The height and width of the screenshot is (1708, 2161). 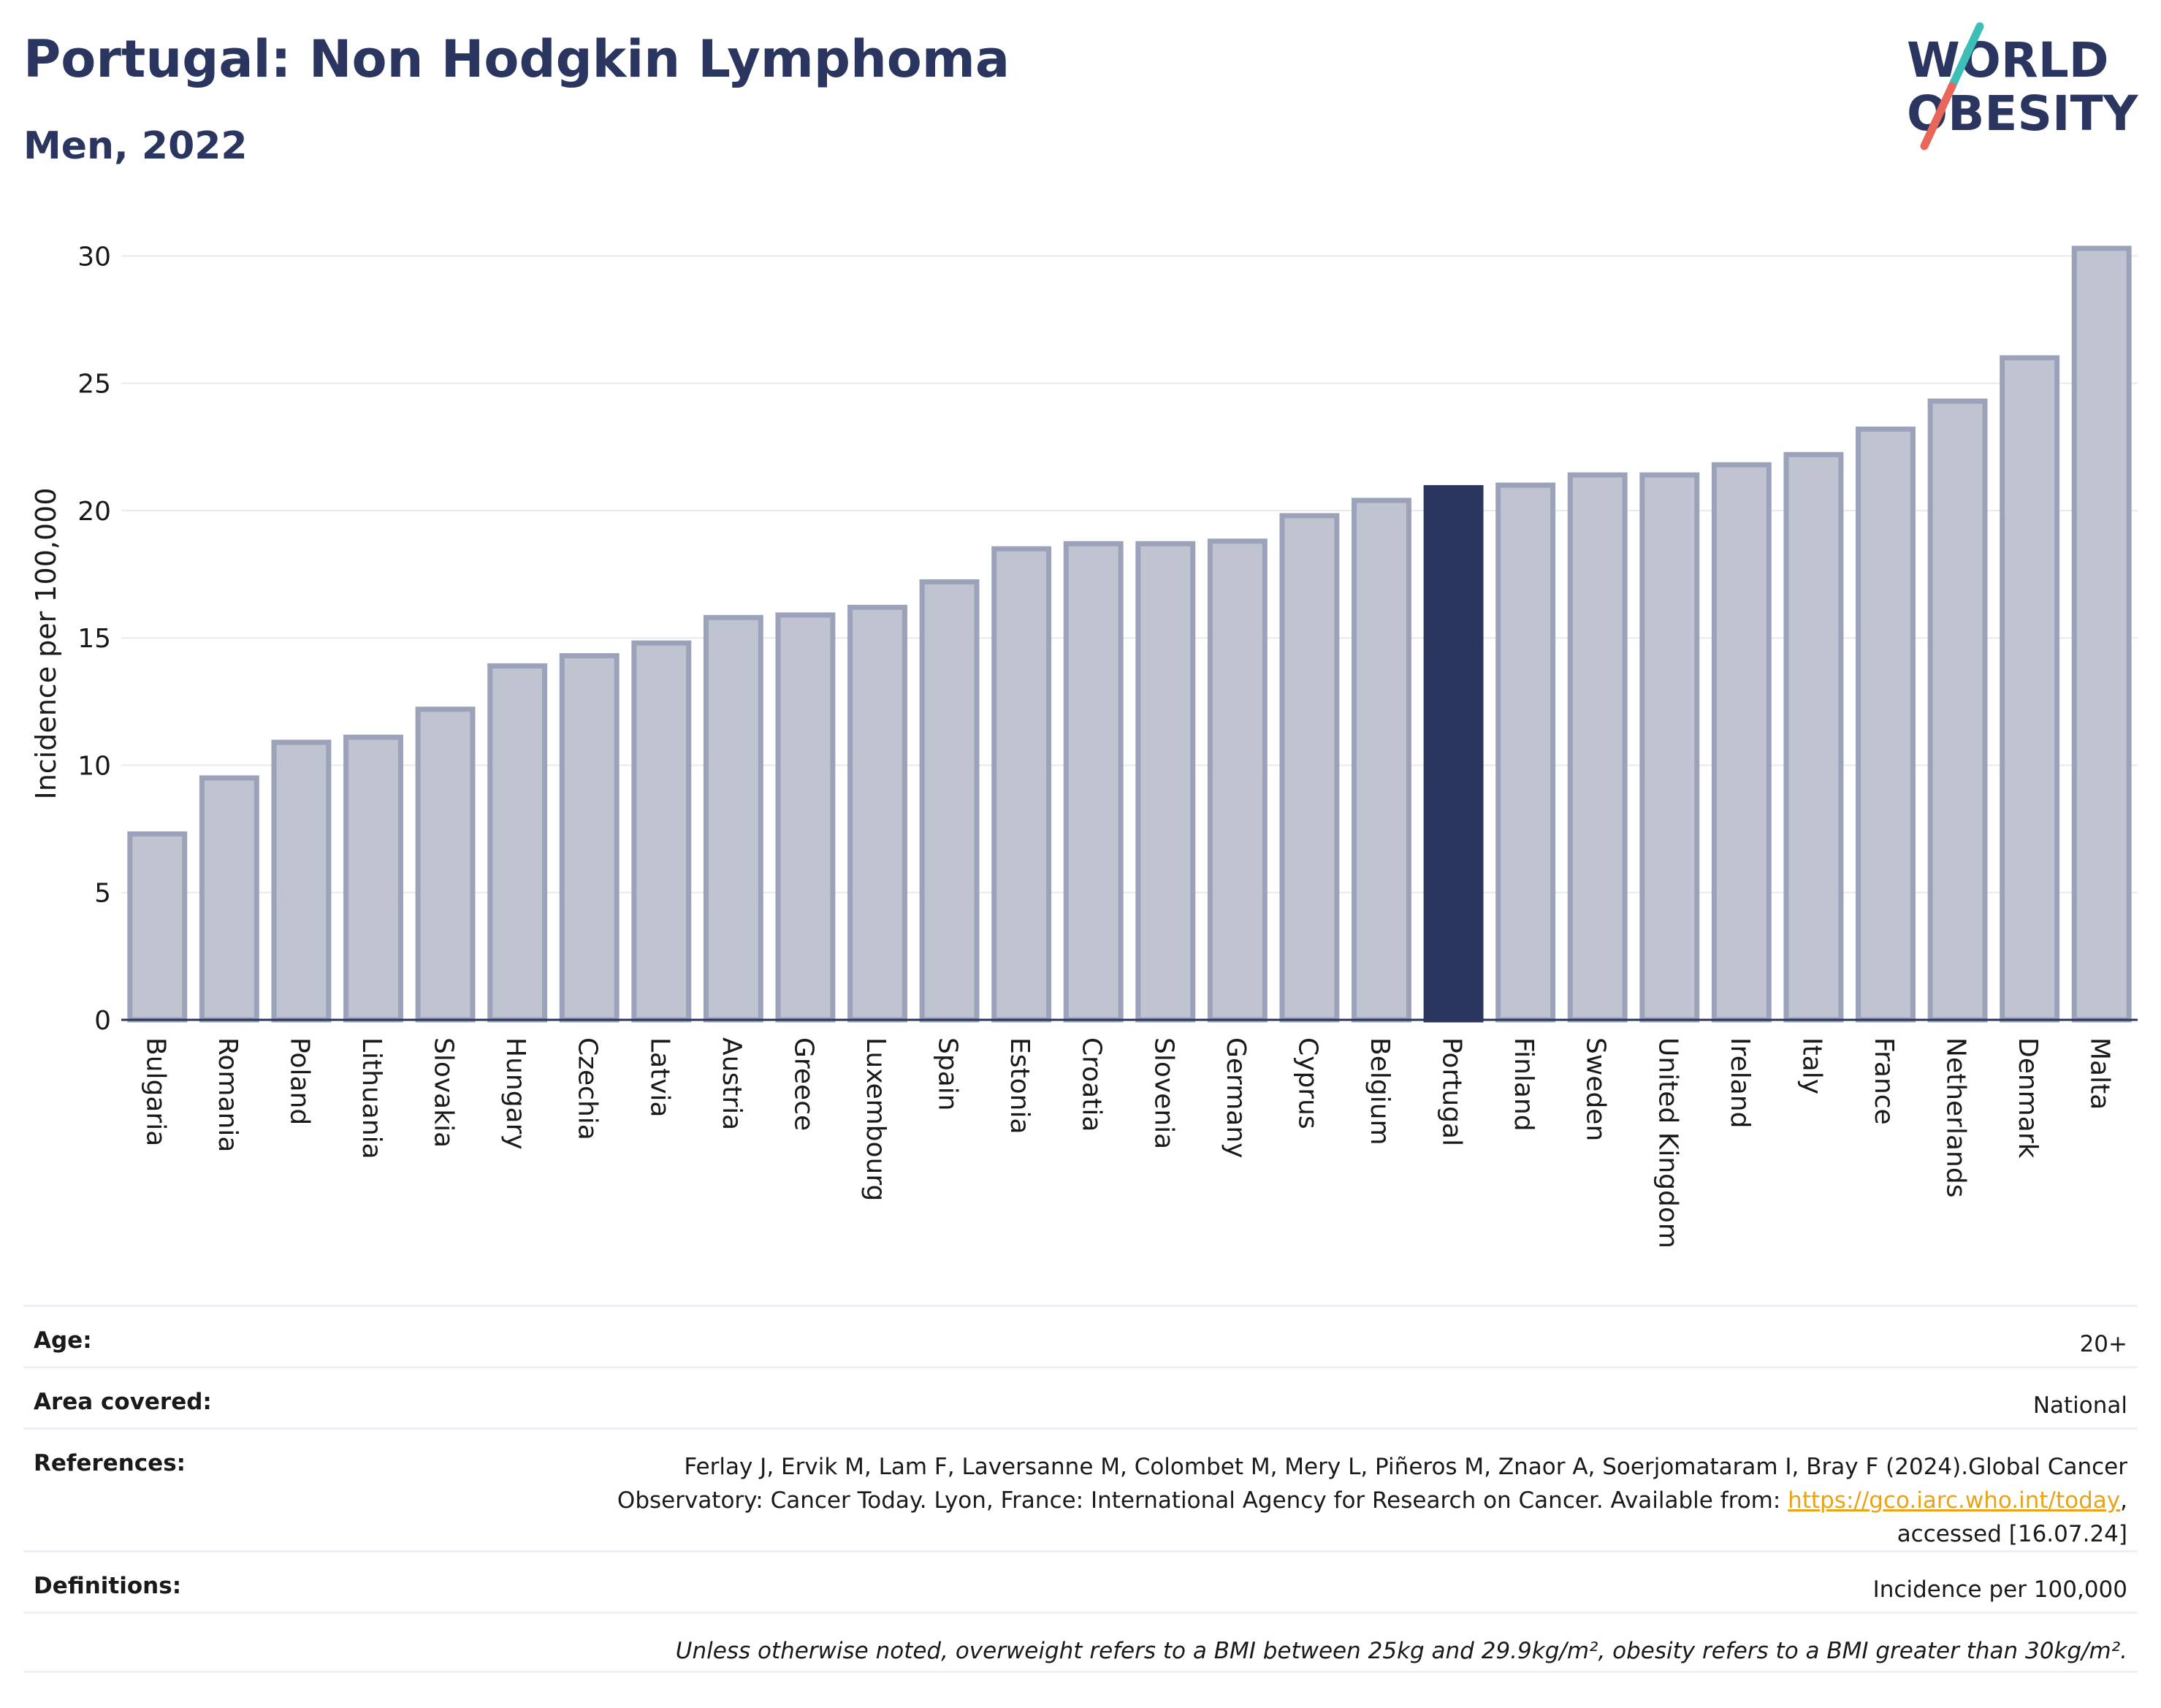 I want to click on y-axis-label: Incidence per 100,000, so click(x=46, y=643).